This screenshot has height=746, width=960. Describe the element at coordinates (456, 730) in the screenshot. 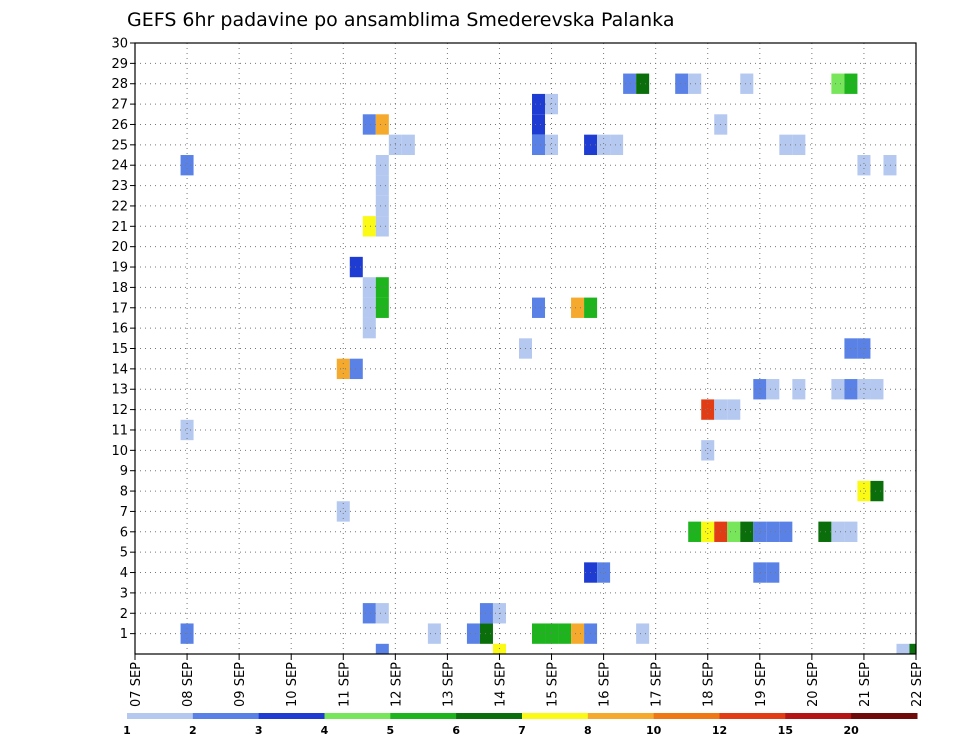

I see `legend-label: 6` at that location.